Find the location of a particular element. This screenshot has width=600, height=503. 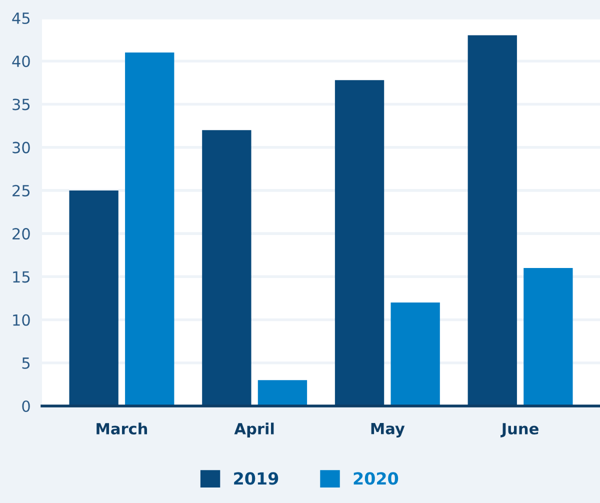

y-tick-label: 10 is located at coordinates (21, 320).